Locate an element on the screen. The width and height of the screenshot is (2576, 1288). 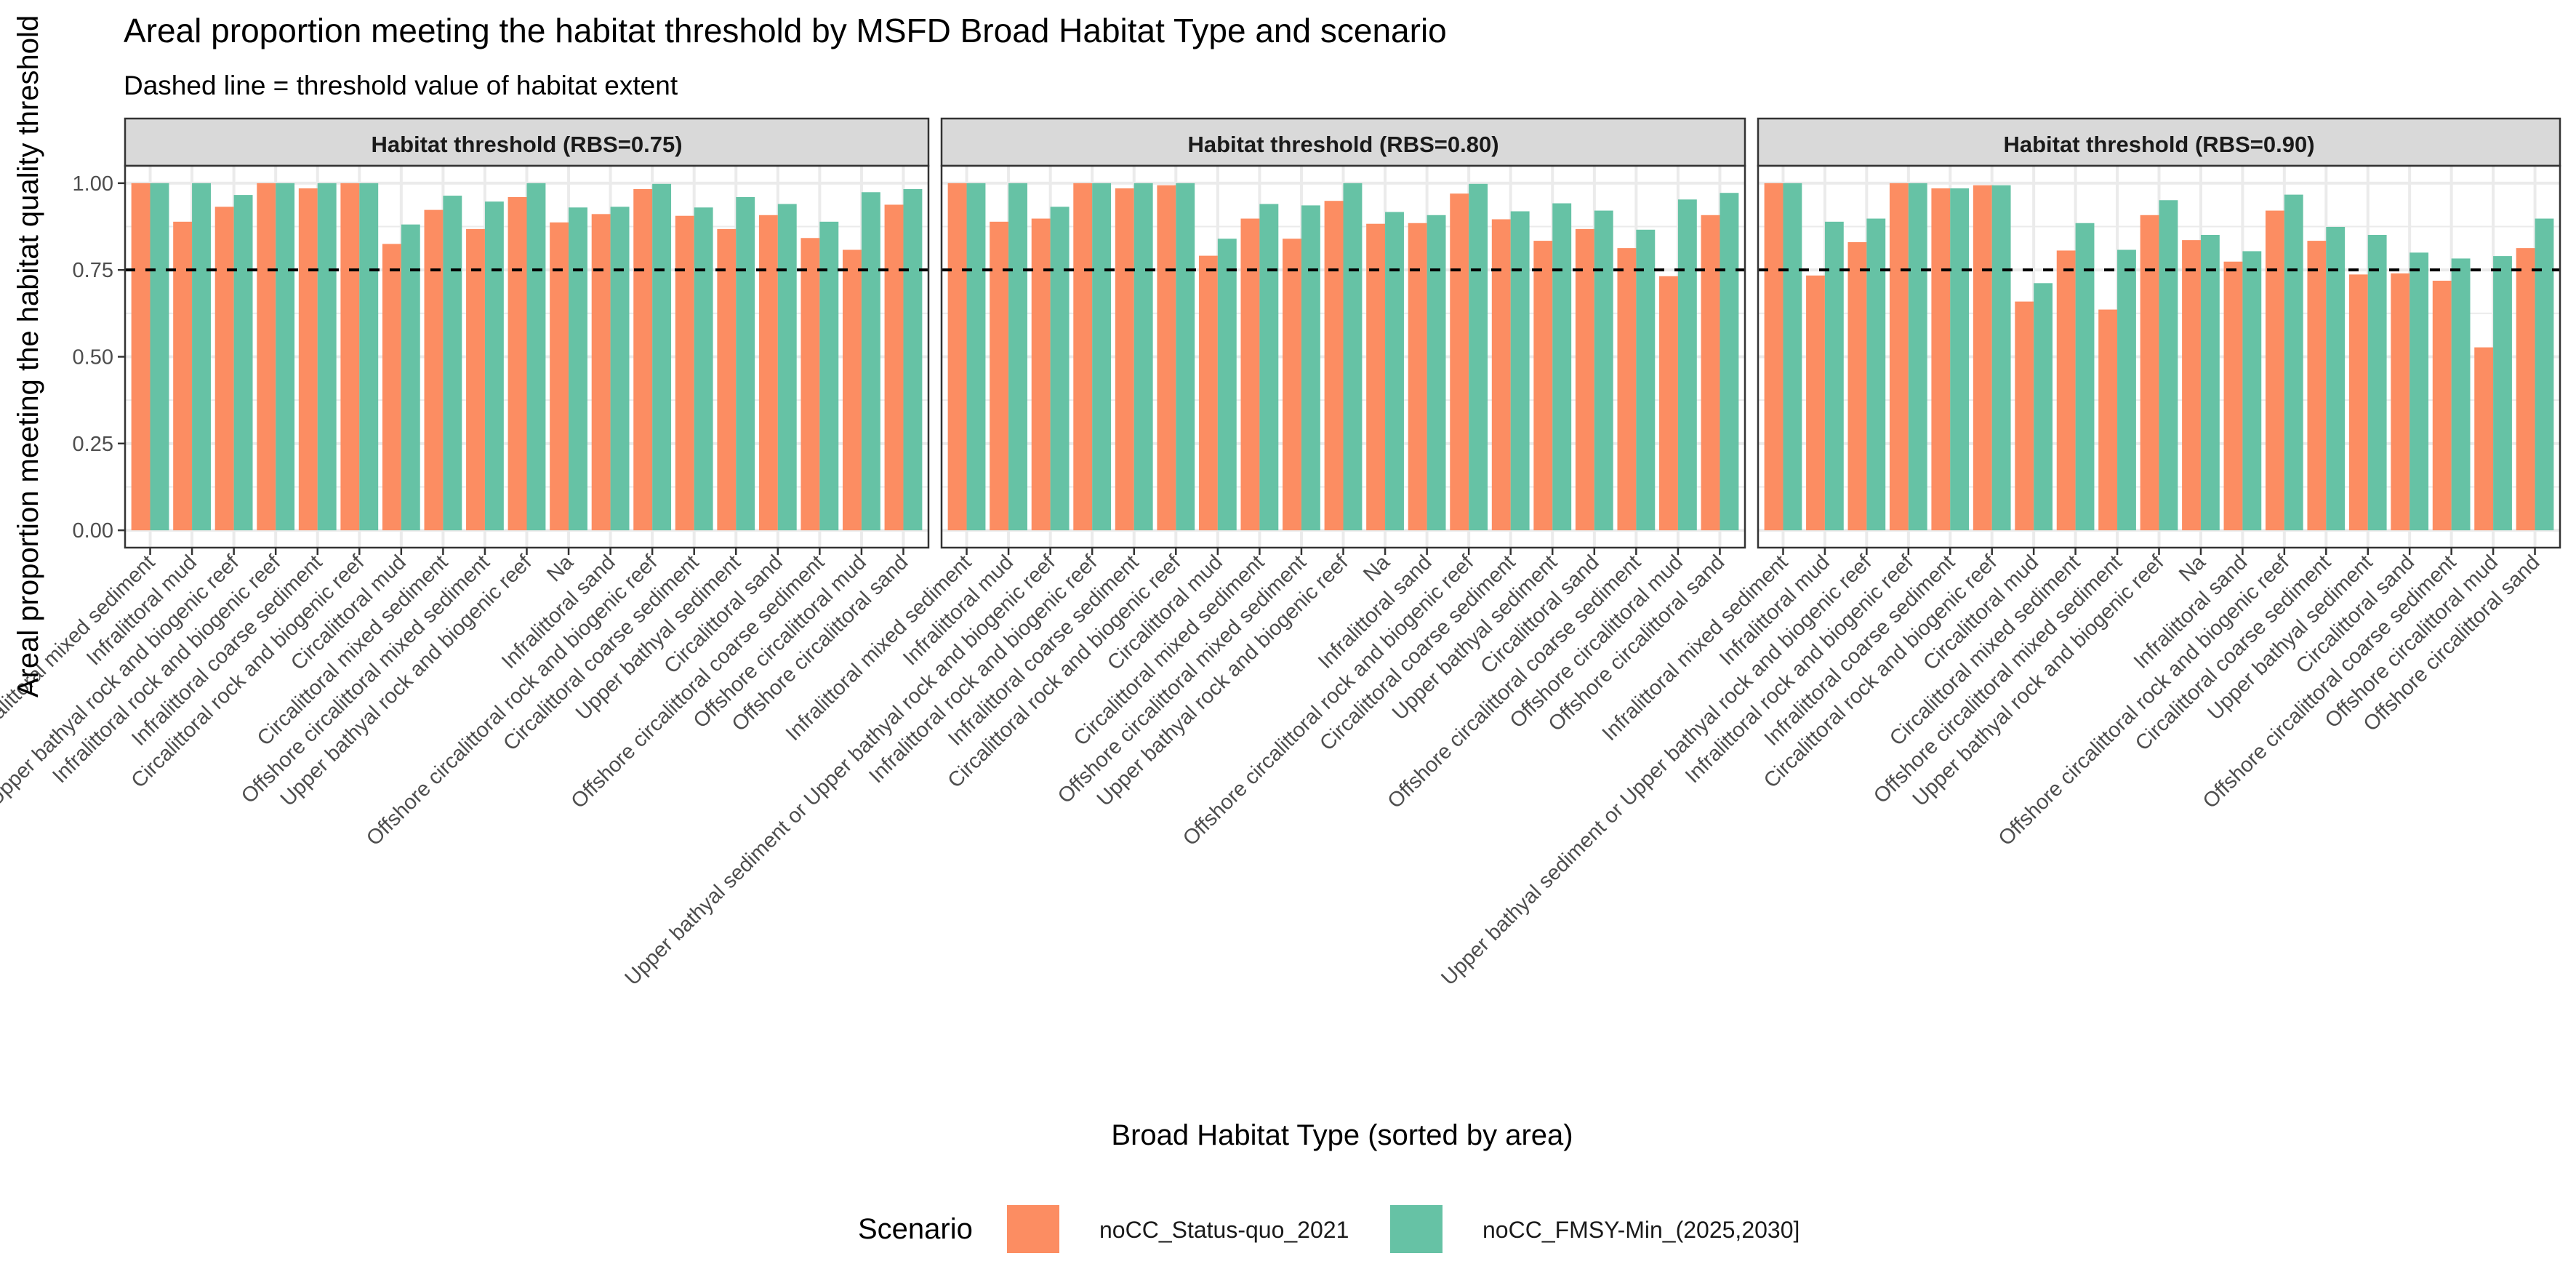
facet-strip-label: Habitat threshold (RBS=0.90) is located at coordinates (2158, 144).